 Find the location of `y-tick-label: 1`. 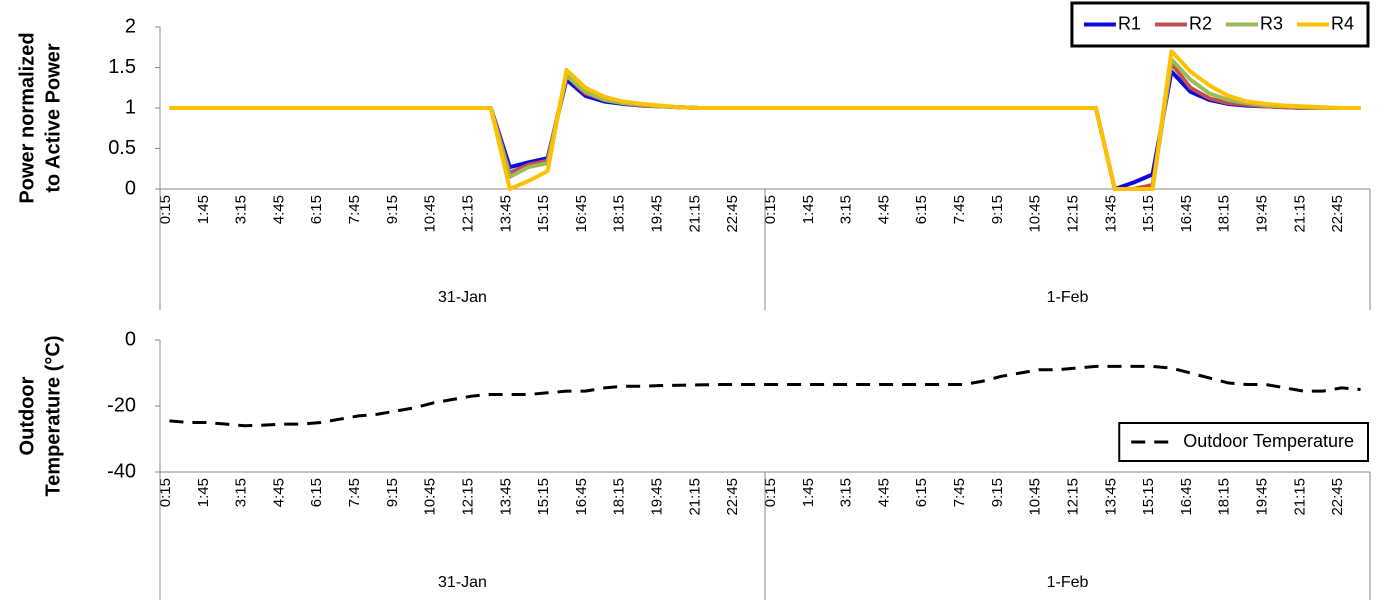

y-tick-label: 1 is located at coordinates (130, 107).